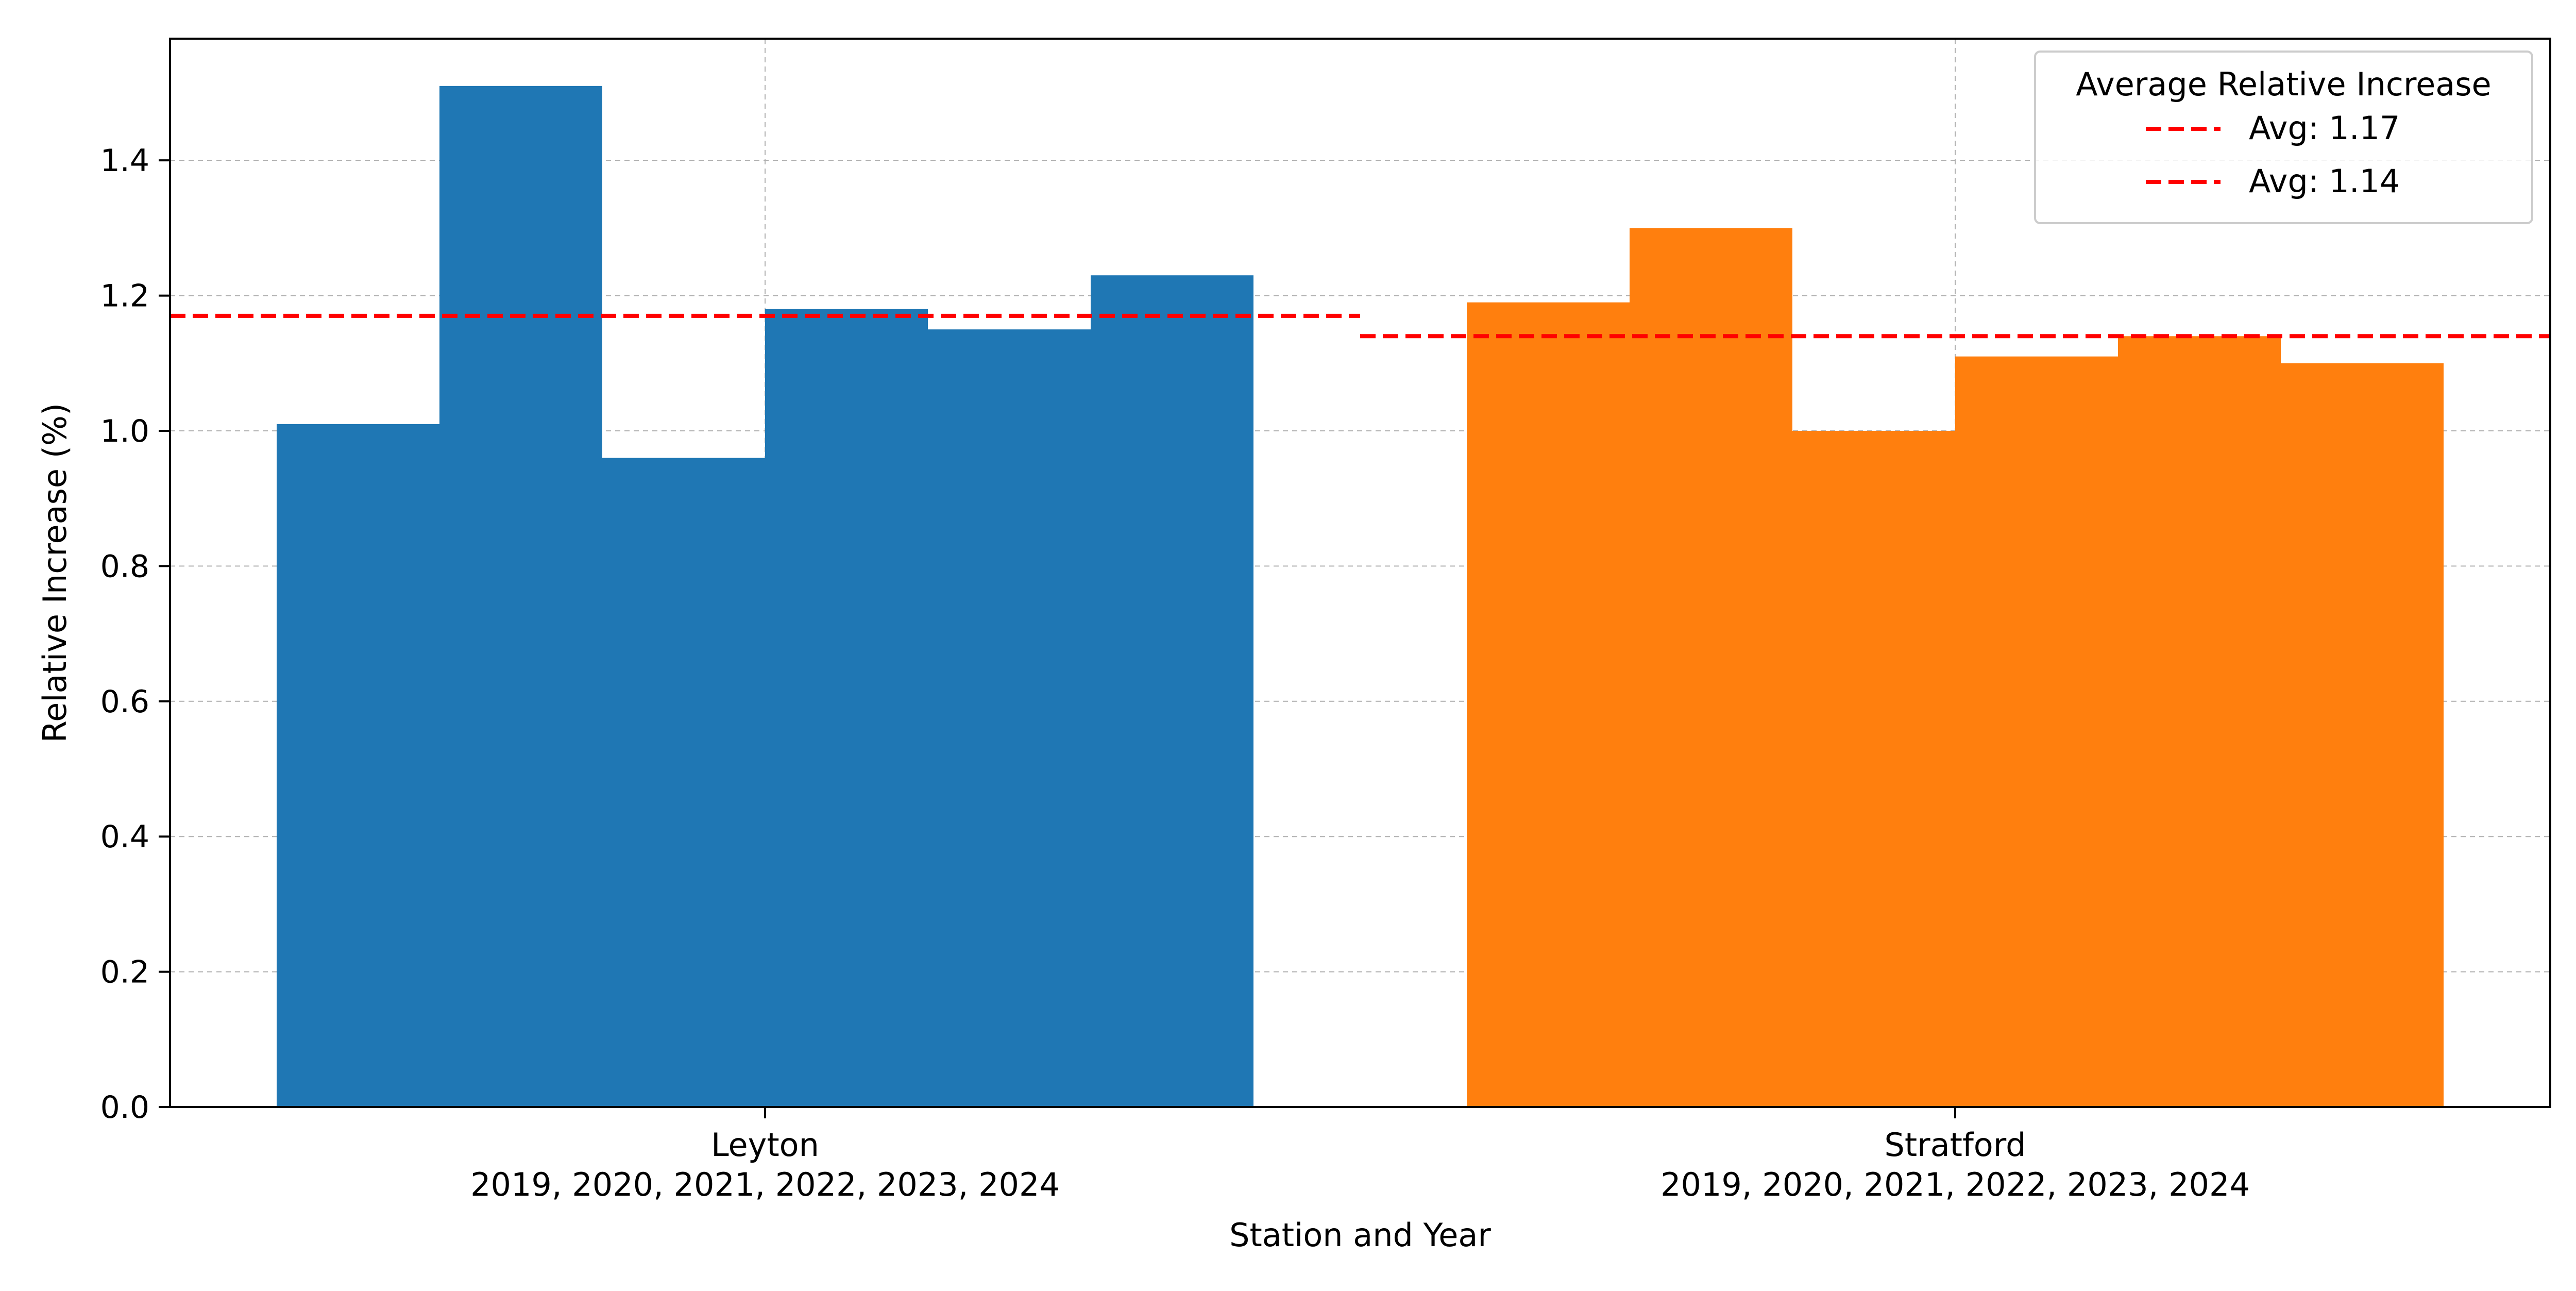 This screenshot has height=1291, width=2576. What do you see at coordinates (2036, 732) in the screenshot?
I see `bar-stratford-2022` at bounding box center [2036, 732].